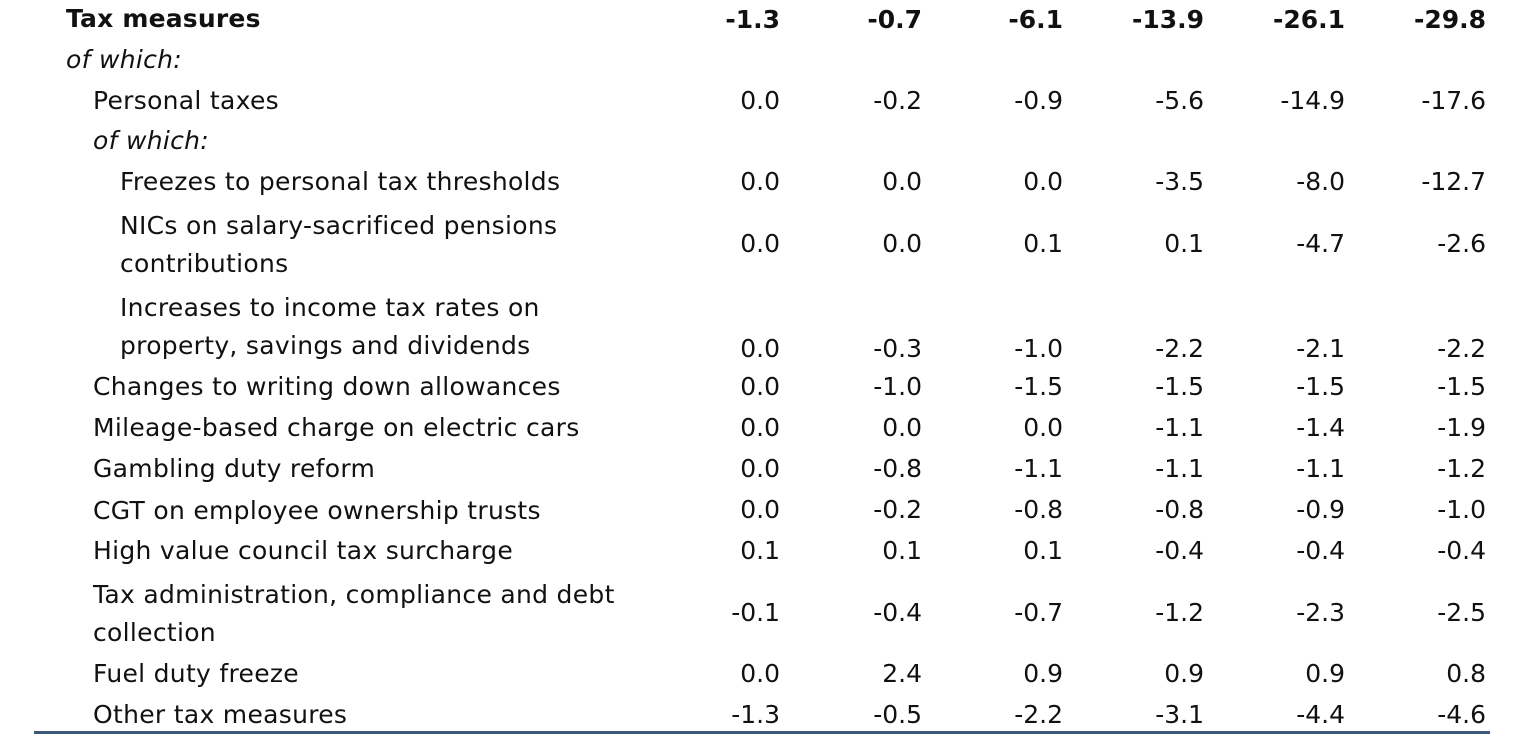 Image resolution: width=1520 pixels, height=736 pixels. What do you see at coordinates (325, 345) in the screenshot?
I see `row-label-line: property, savings and dividends` at bounding box center [325, 345].